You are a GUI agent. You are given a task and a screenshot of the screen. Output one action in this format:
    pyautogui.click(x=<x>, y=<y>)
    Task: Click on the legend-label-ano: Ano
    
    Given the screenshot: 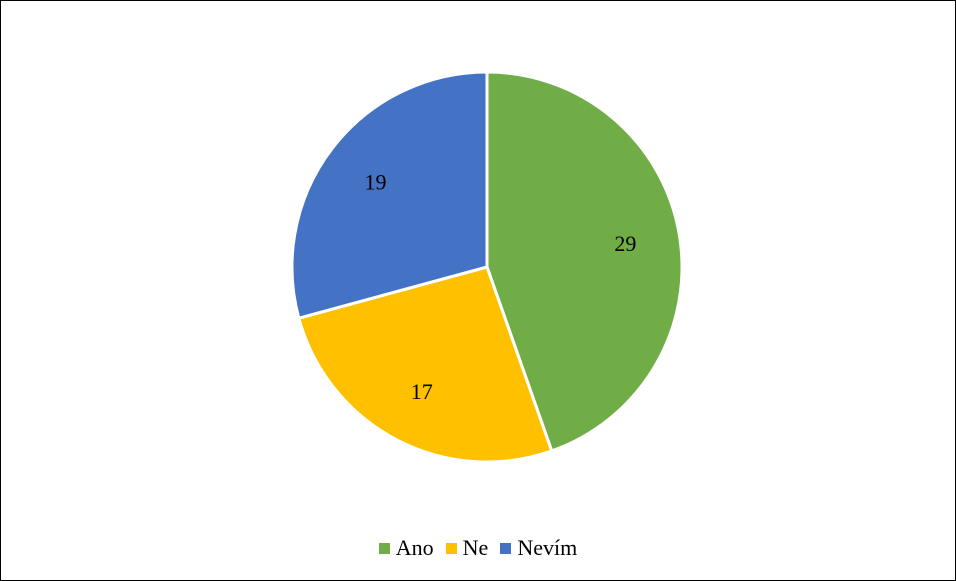 What is the action you would take?
    pyautogui.click(x=414, y=547)
    